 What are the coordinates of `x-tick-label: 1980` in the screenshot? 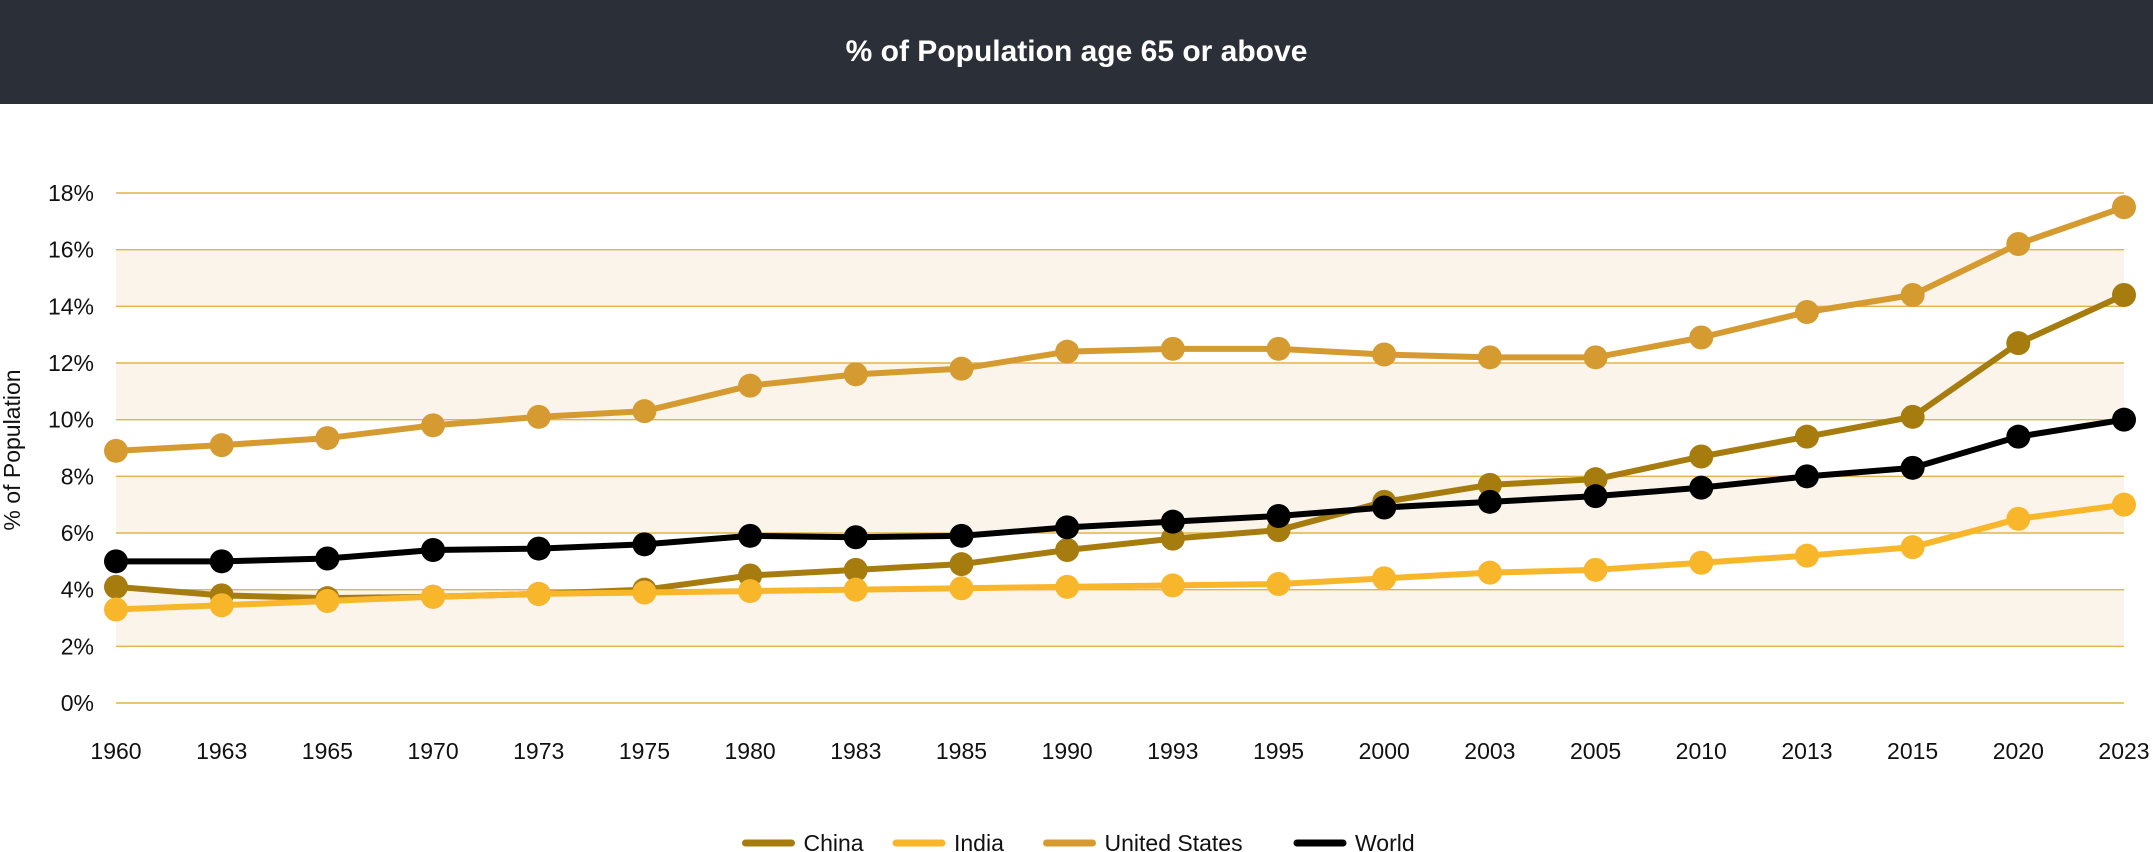 It's located at (750, 751).